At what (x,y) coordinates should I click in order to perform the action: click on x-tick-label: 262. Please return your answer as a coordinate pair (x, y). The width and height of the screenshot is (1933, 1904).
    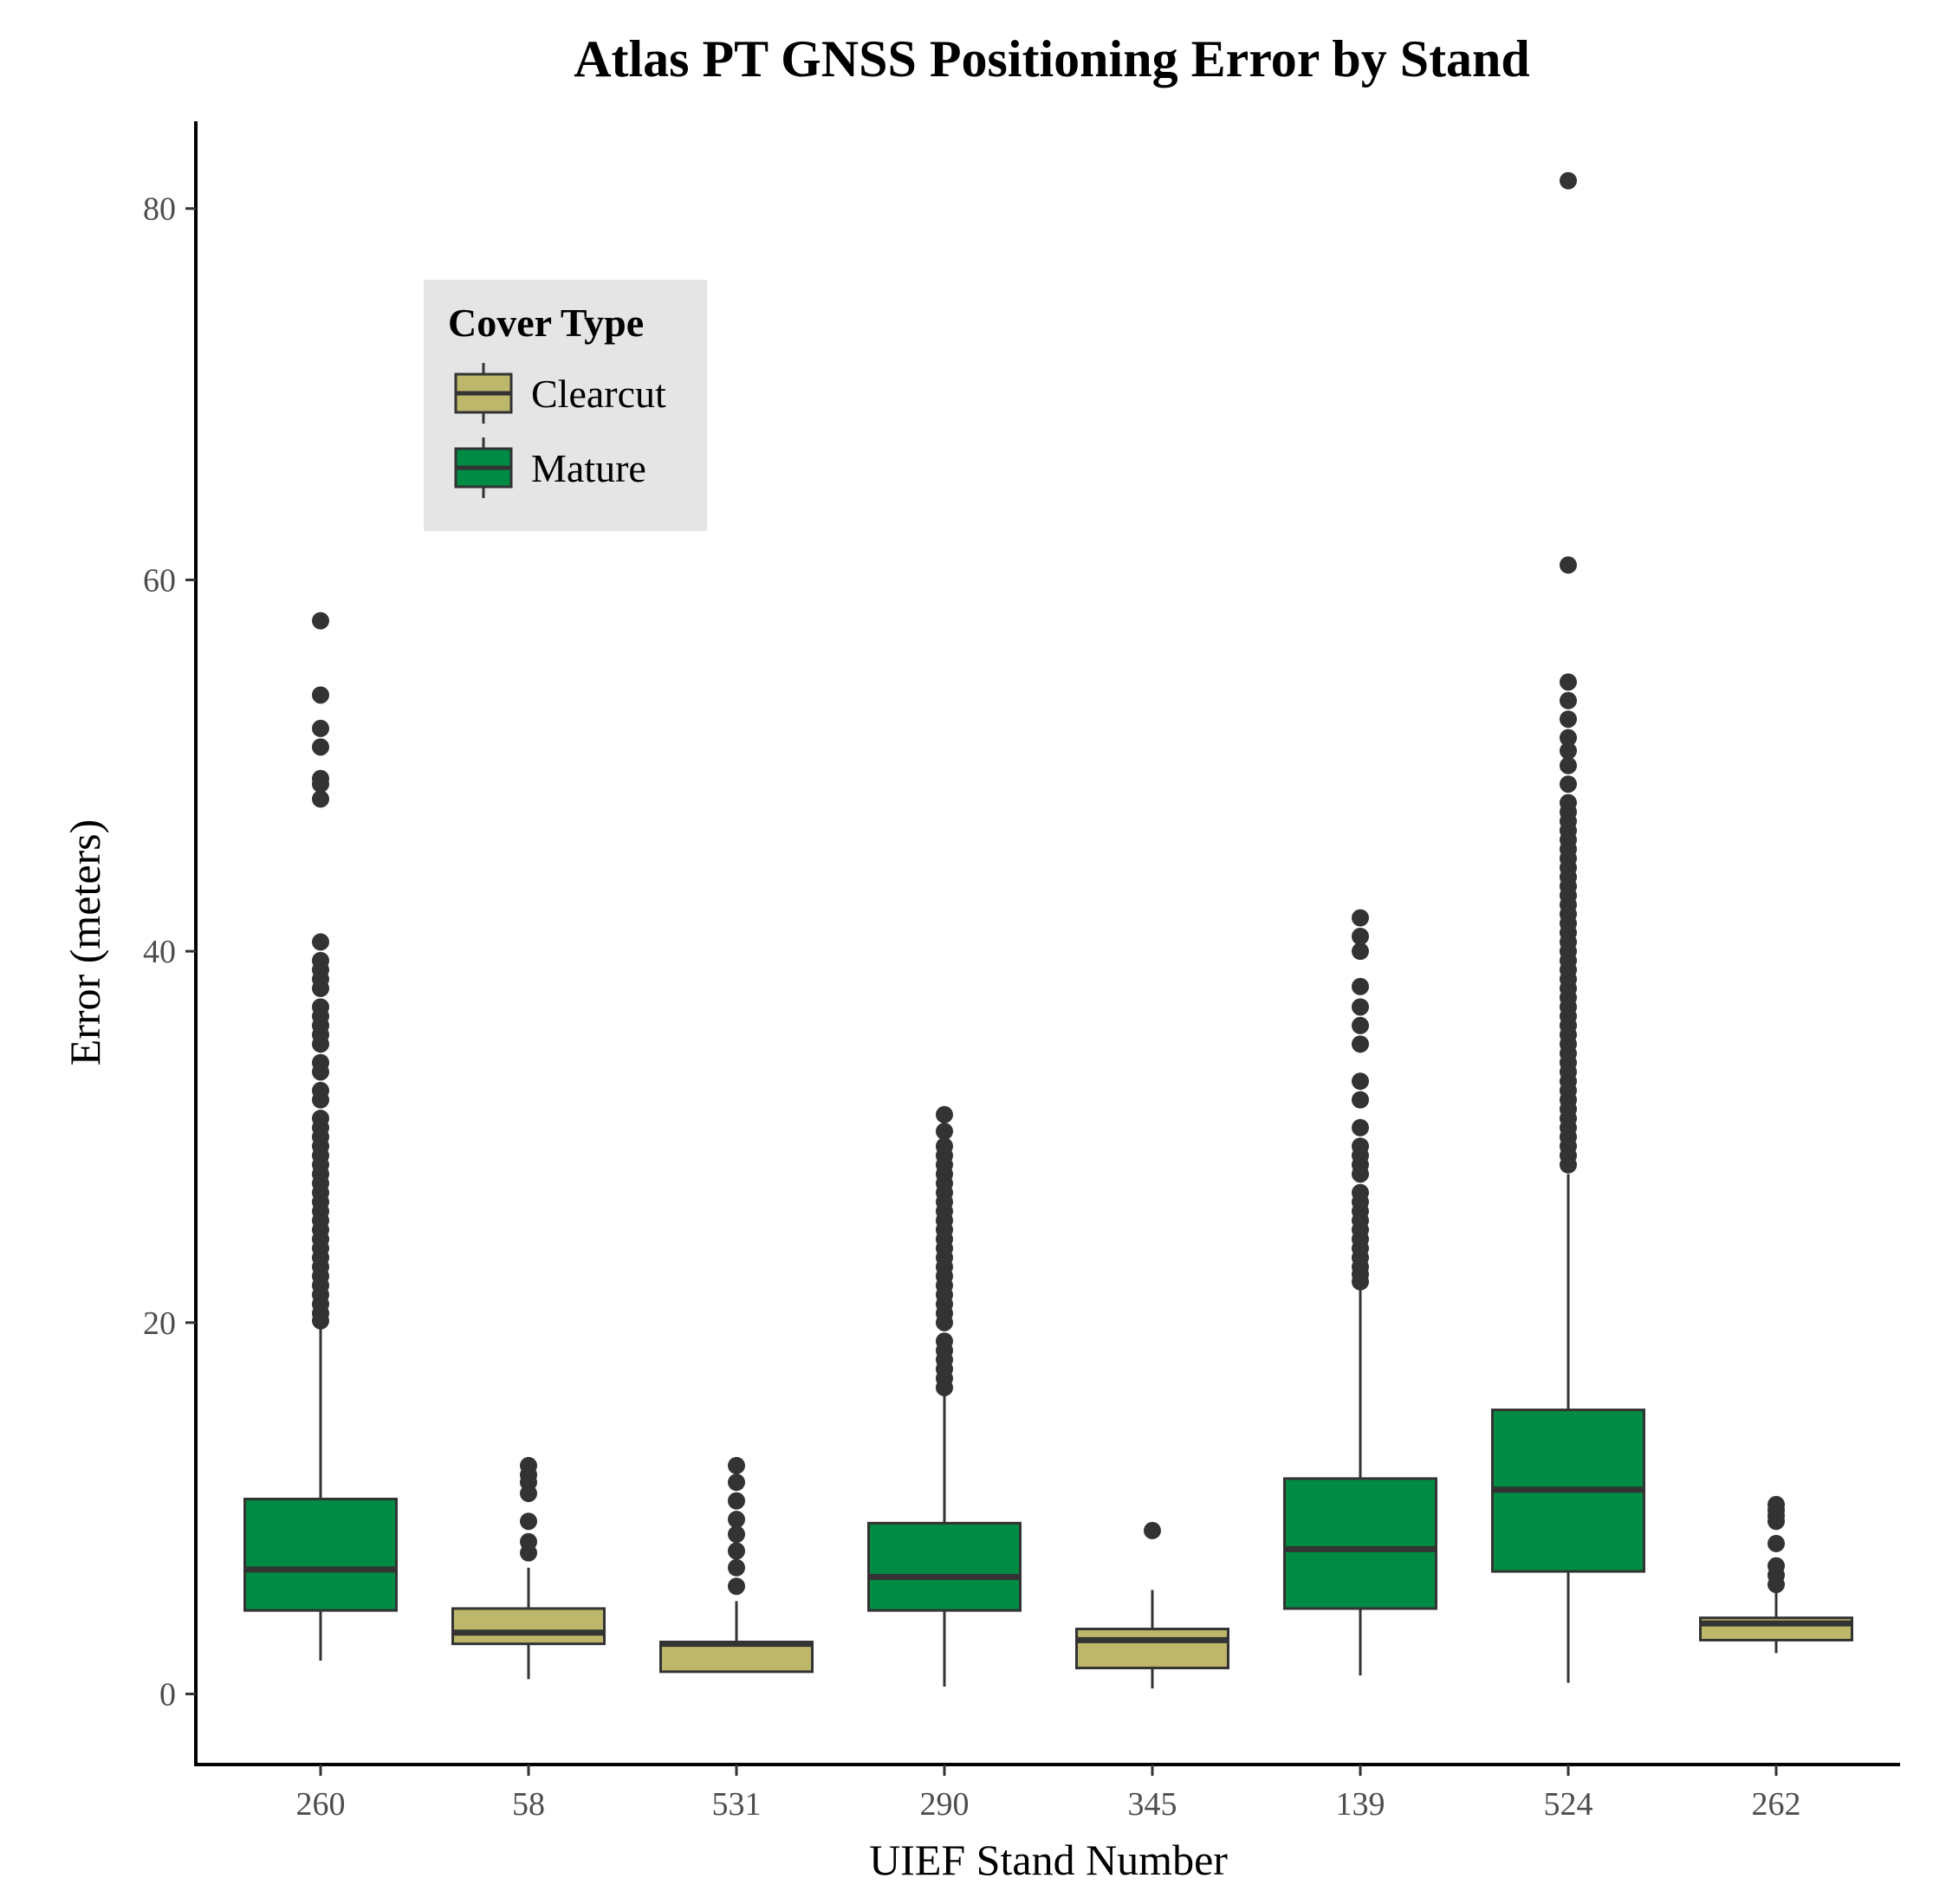
    Looking at the image, I should click on (1776, 1804).